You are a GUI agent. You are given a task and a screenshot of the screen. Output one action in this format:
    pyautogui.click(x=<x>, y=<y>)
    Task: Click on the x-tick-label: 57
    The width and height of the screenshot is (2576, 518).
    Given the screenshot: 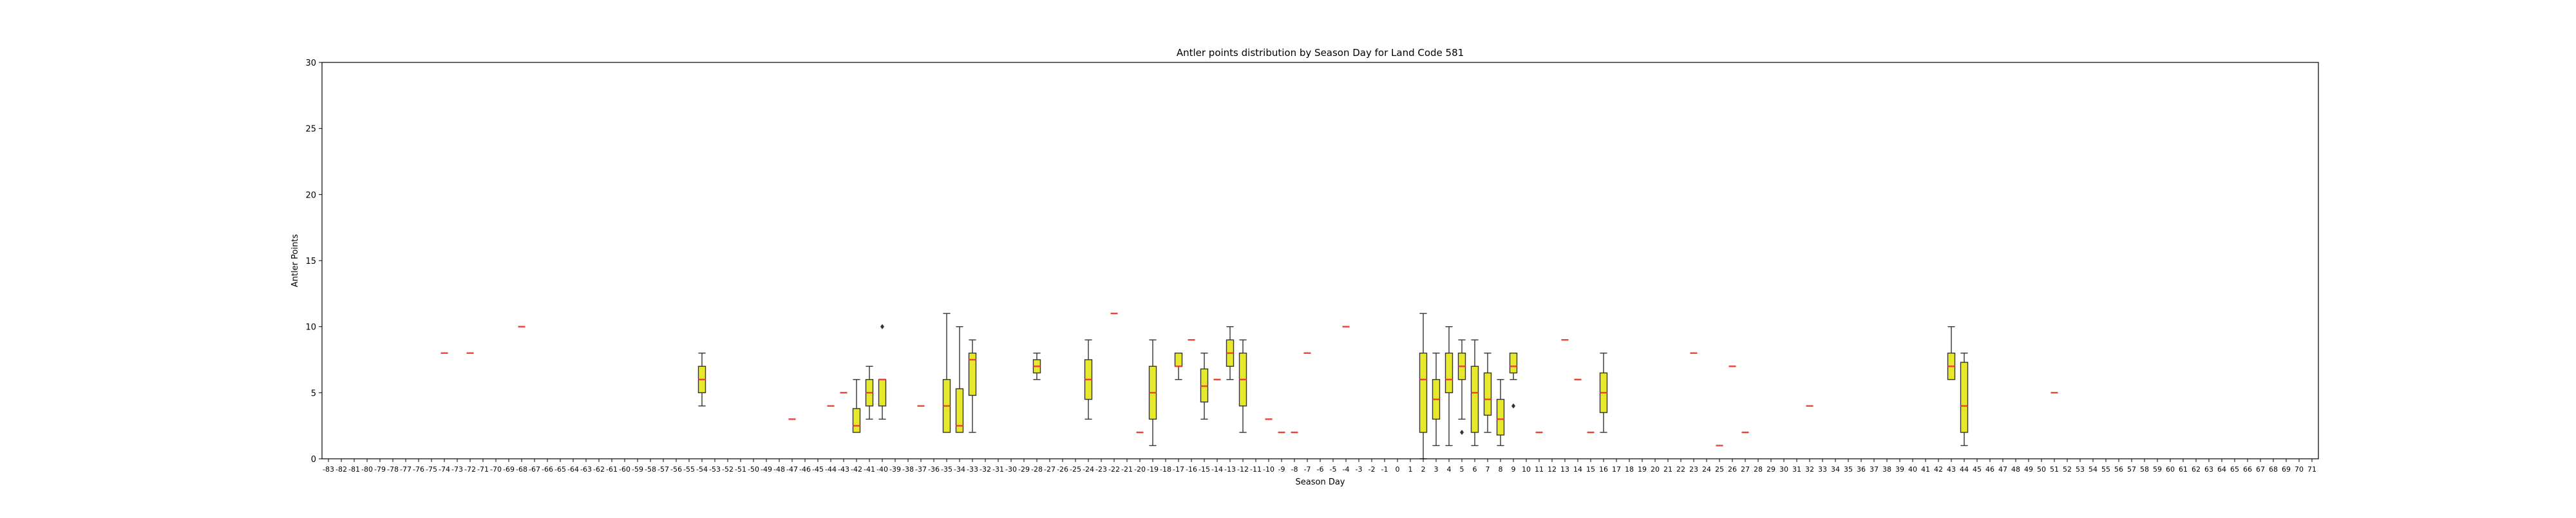 What is the action you would take?
    pyautogui.click(x=2132, y=469)
    